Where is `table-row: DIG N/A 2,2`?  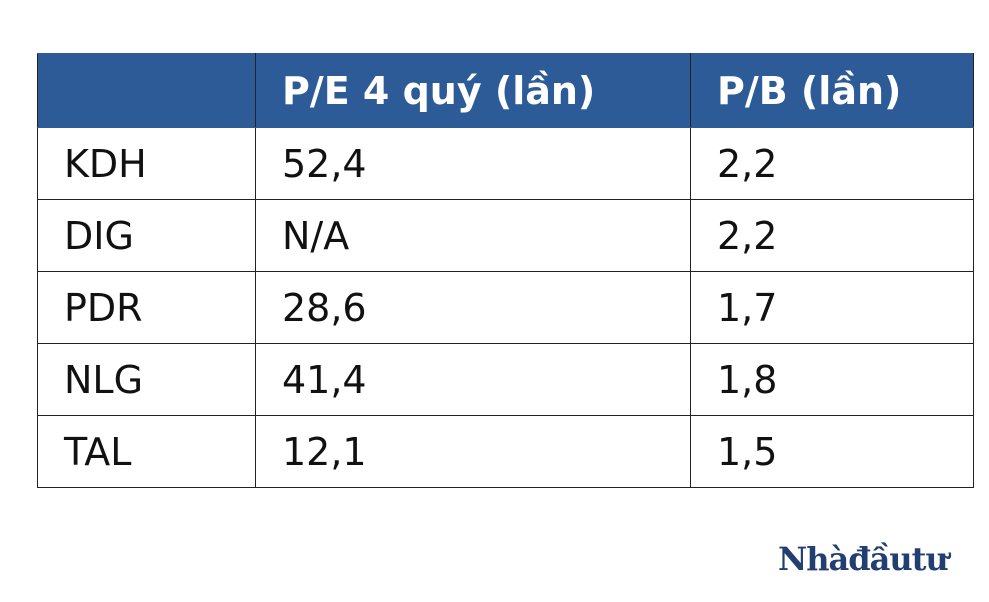
table-row: DIG N/A 2,2 is located at coordinates (505, 235).